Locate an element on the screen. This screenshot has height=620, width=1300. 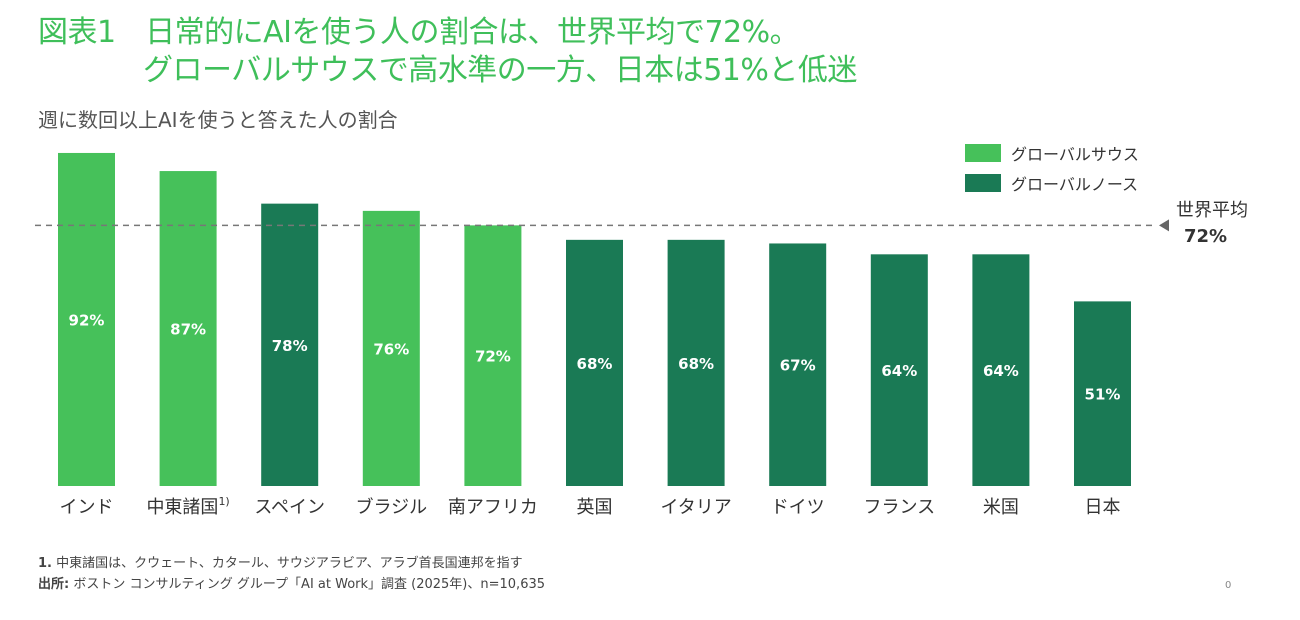
data-label: 72% is located at coordinates (493, 357).